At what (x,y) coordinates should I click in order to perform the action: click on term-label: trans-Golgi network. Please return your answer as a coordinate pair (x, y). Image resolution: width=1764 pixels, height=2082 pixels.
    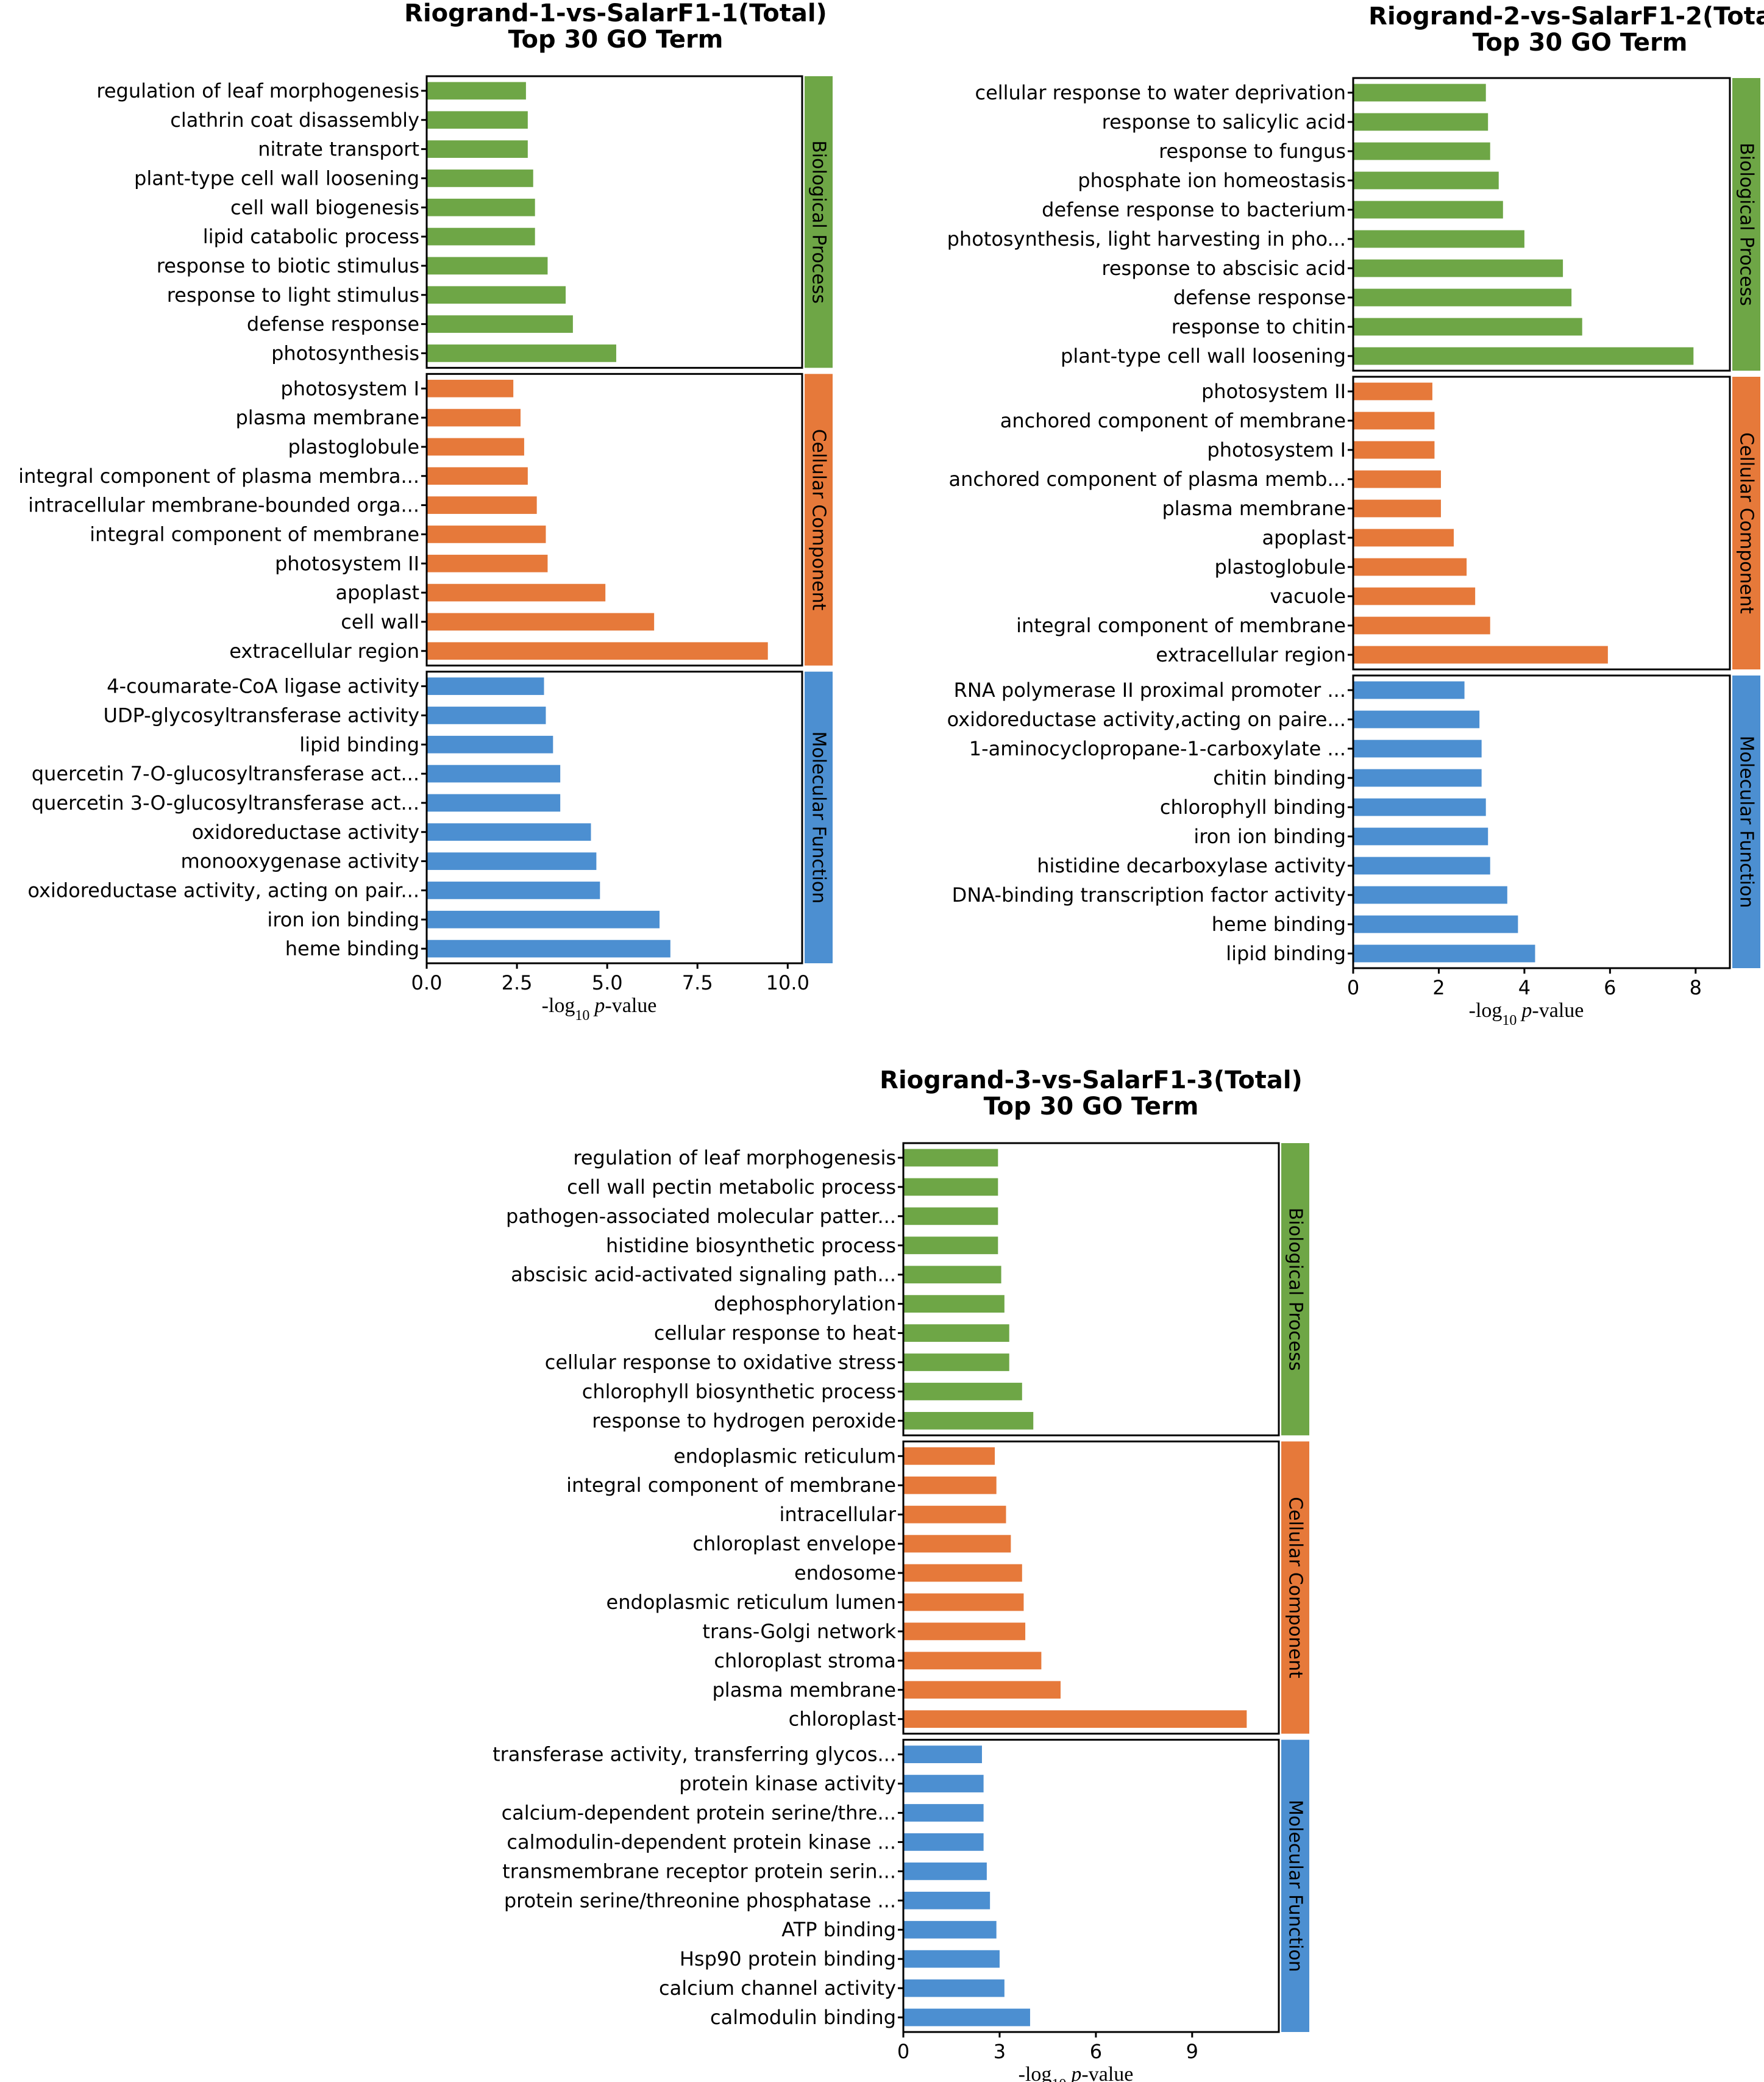
    Looking at the image, I should click on (799, 1631).